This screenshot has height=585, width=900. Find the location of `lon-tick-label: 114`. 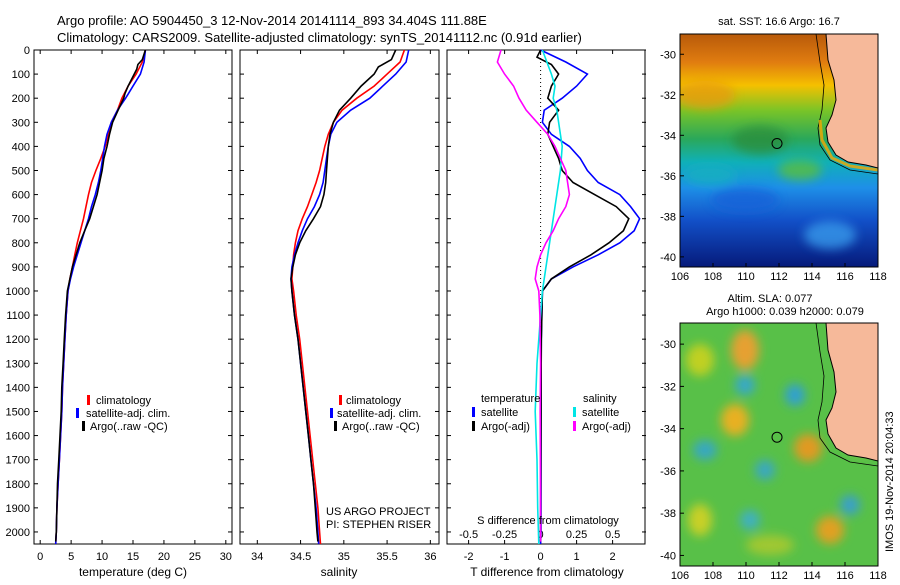

lon-tick-label: 114 is located at coordinates (812, 575).